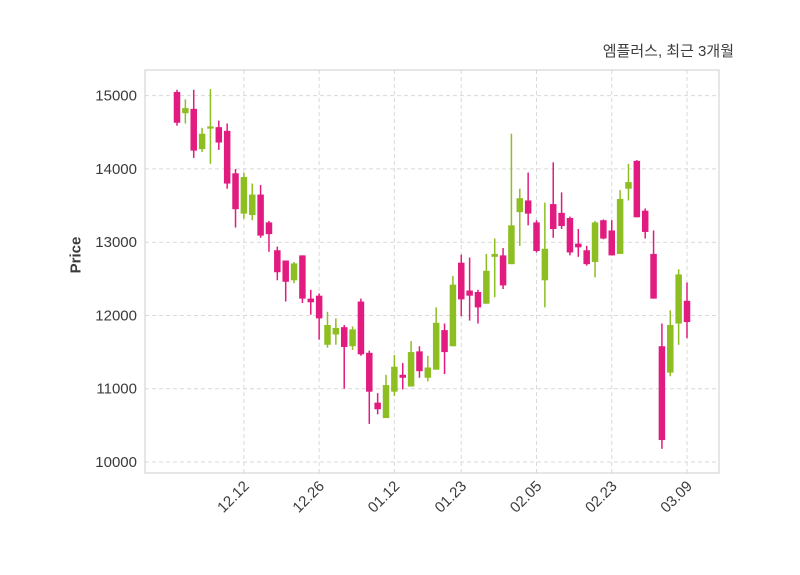 The height and width of the screenshot is (575, 800). I want to click on x-tick: 12.26, so click(308, 497).